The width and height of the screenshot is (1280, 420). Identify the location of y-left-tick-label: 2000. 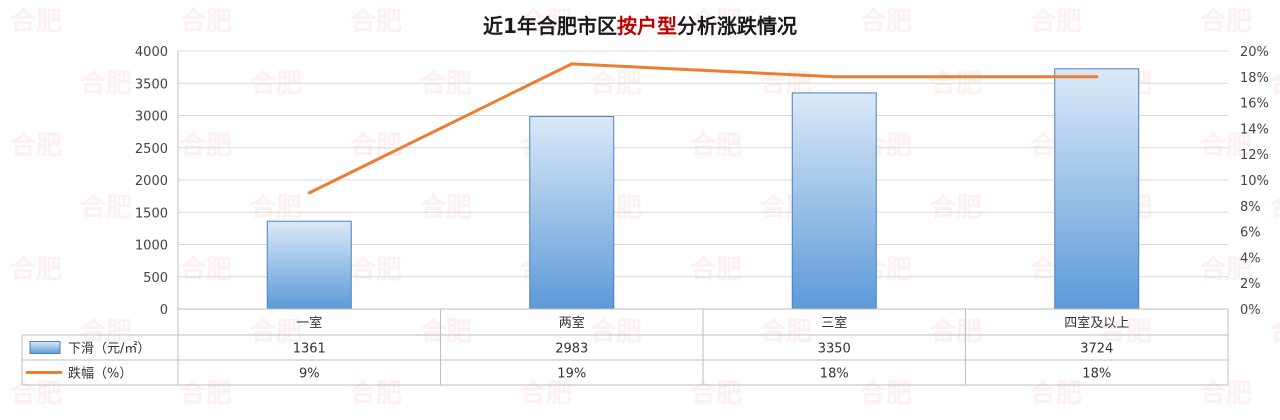
(151, 181).